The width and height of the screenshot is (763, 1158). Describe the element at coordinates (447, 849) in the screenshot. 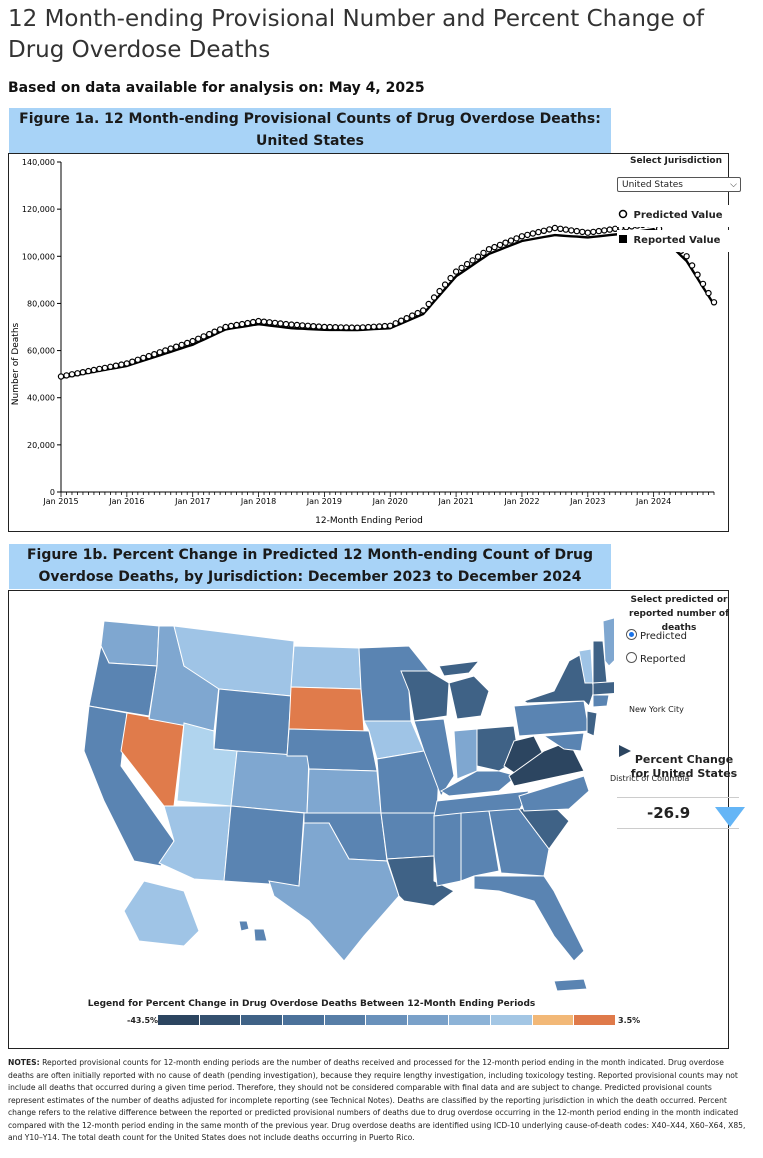

I see `state-mississippi` at that location.